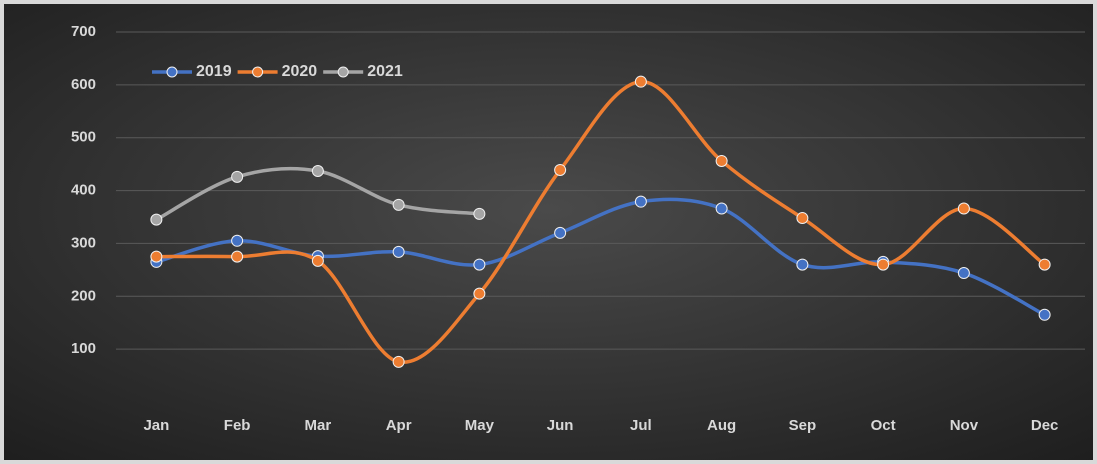  What do you see at coordinates (1045, 425) in the screenshot?
I see `x-tick-label: Dec` at bounding box center [1045, 425].